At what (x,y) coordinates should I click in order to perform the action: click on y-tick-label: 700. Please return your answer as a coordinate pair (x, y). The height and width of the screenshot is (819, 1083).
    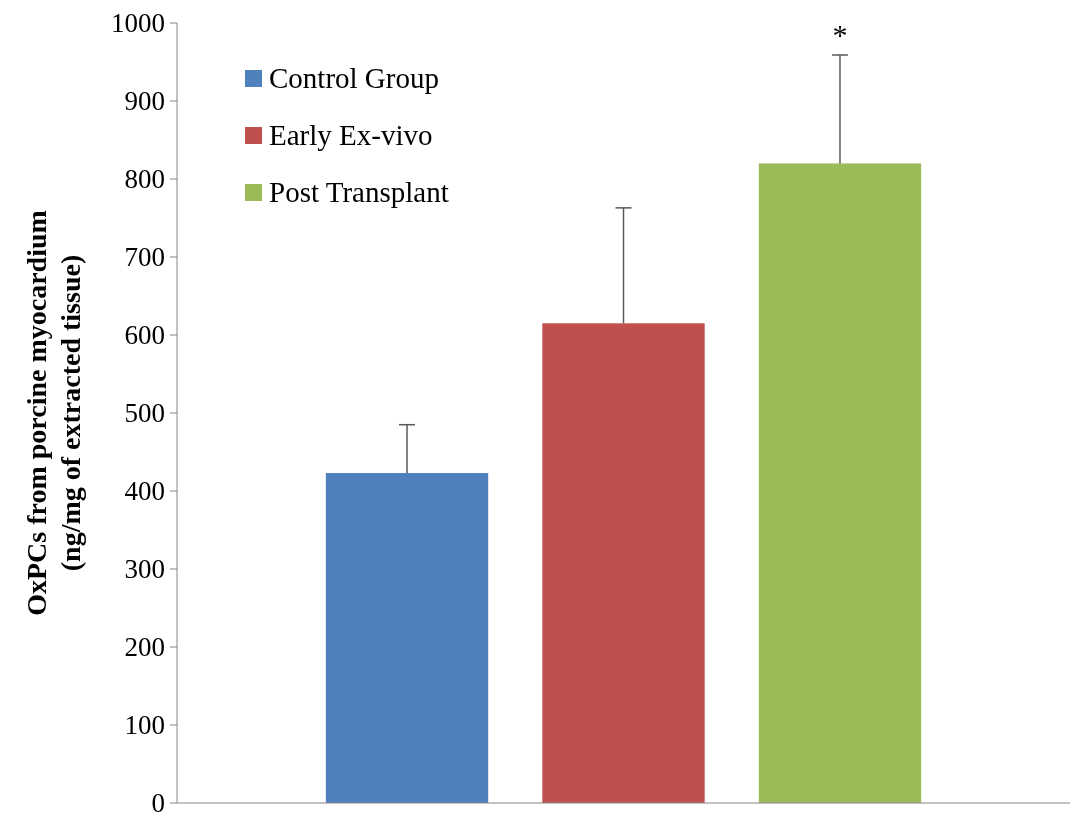
    Looking at the image, I should click on (144, 257).